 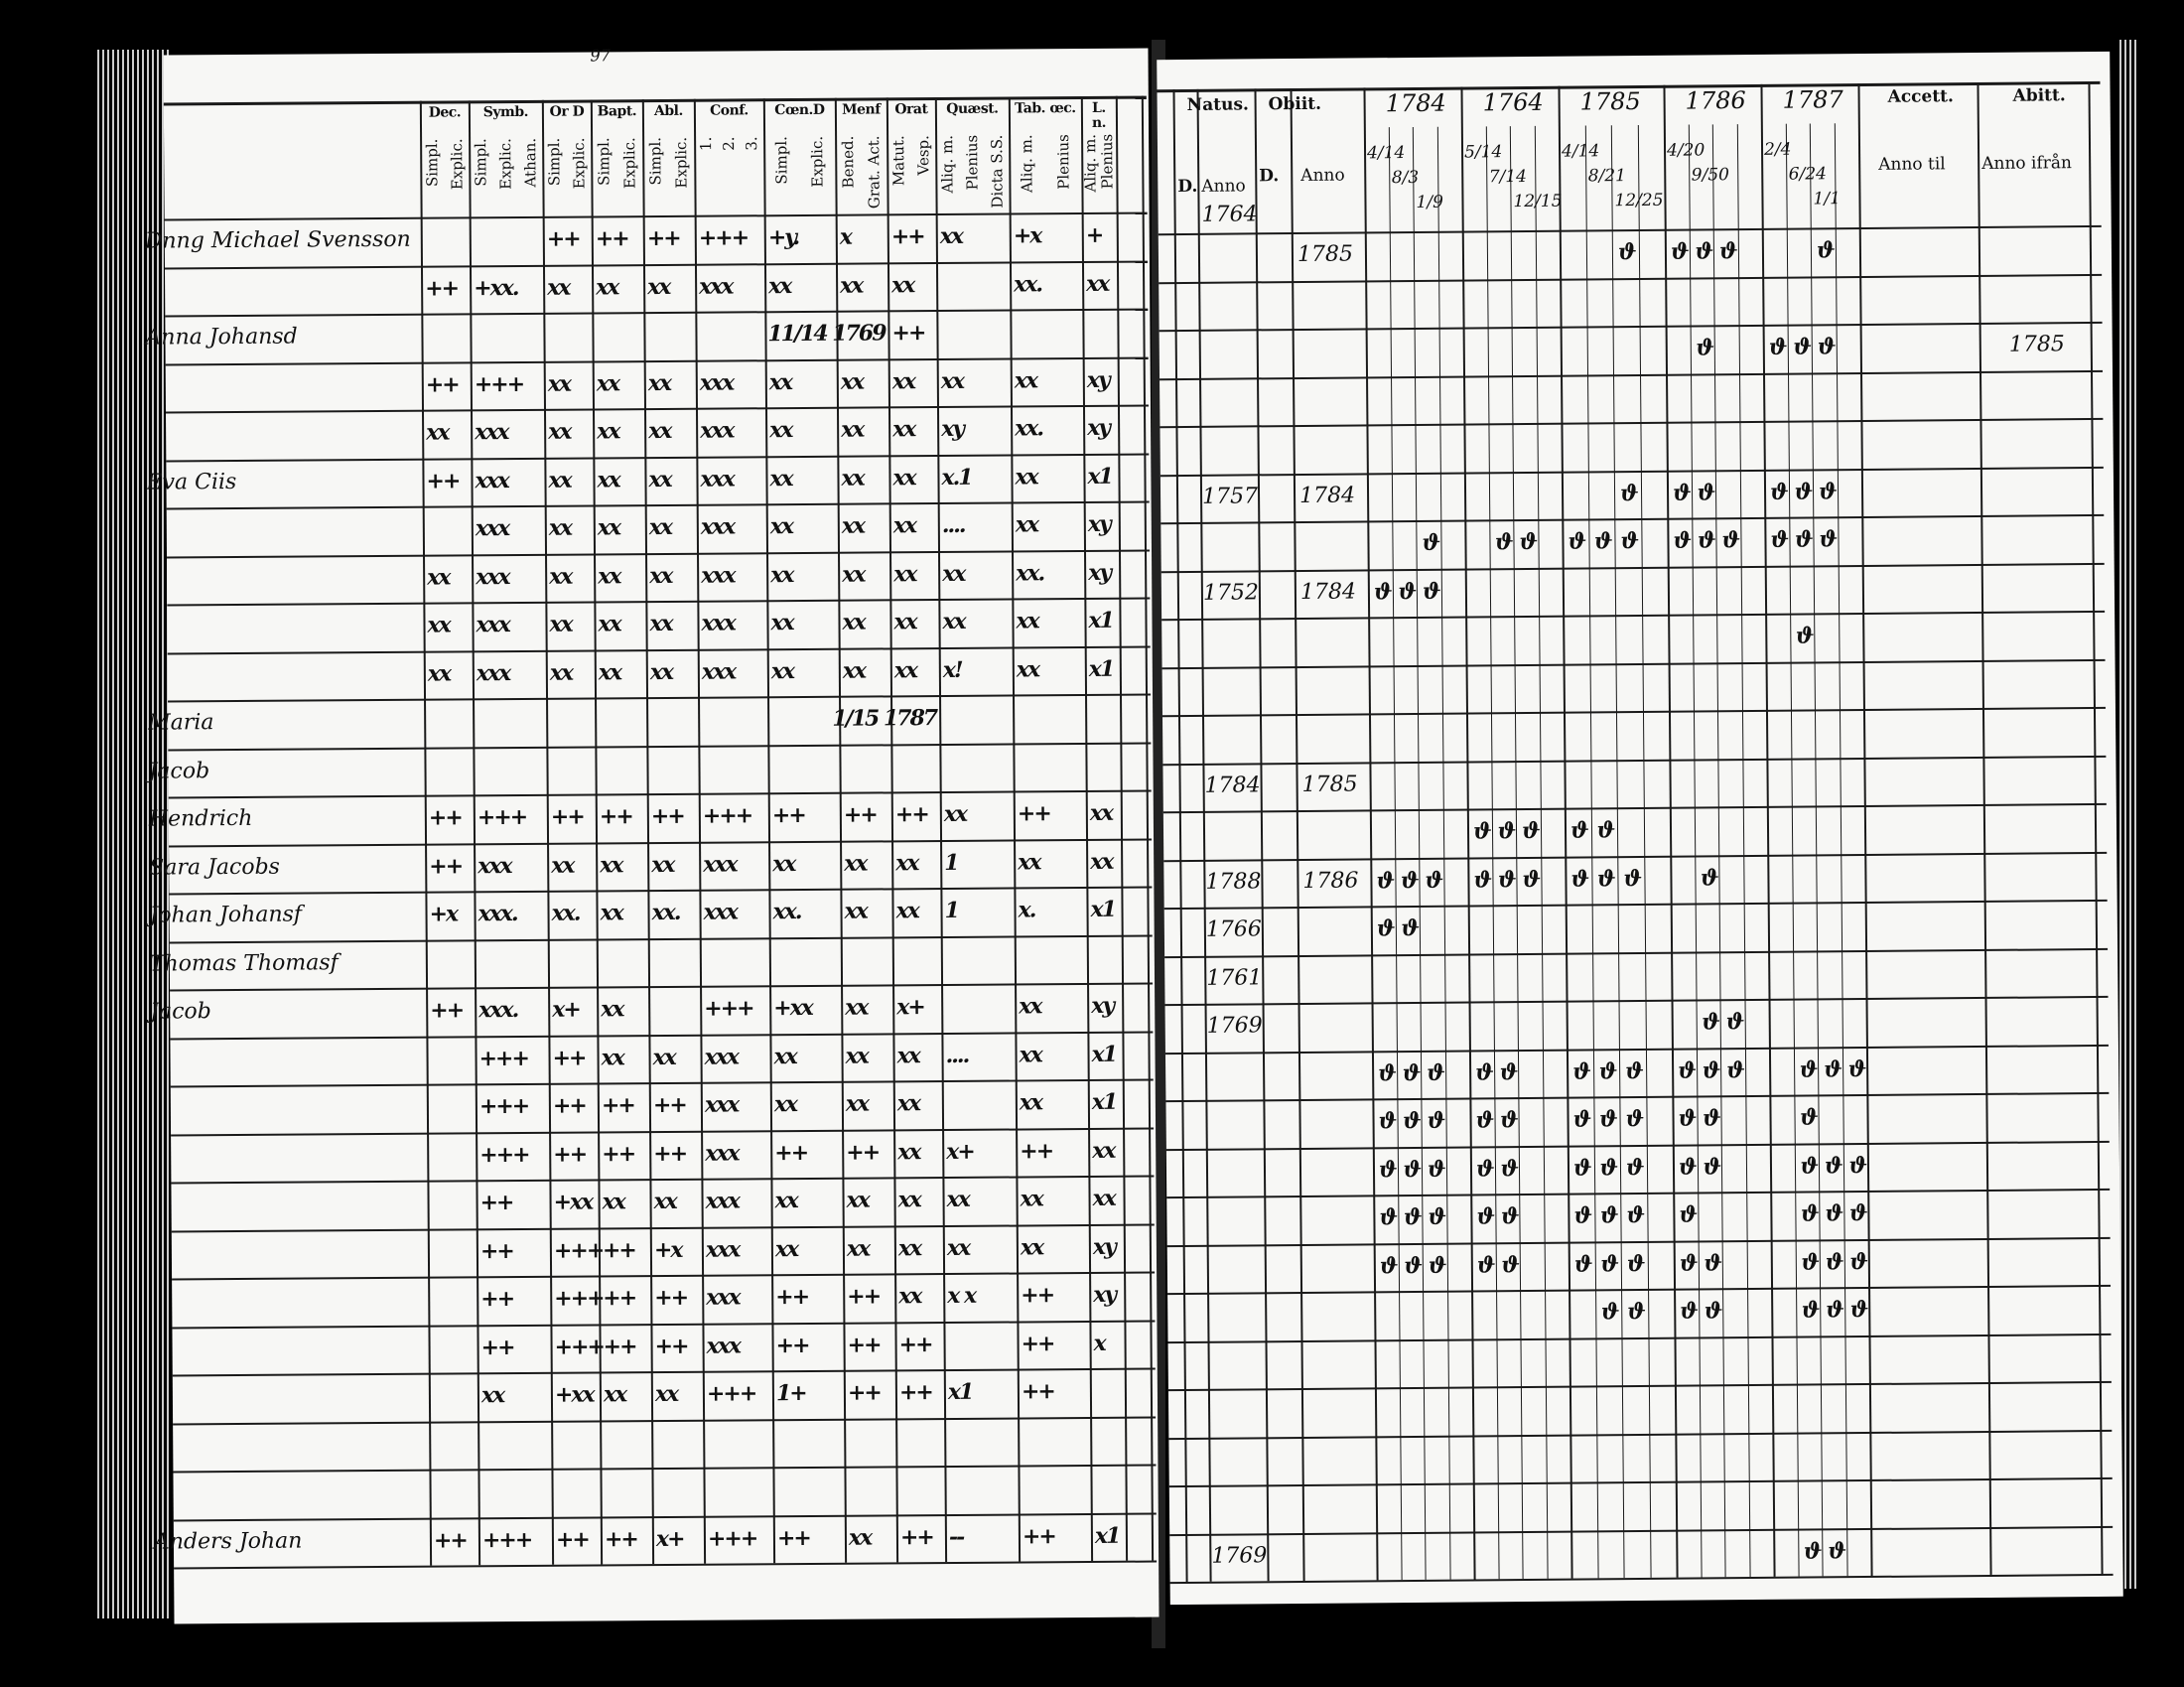 What do you see at coordinates (668, 111) in the screenshot?
I see `column-header: Abl.` at bounding box center [668, 111].